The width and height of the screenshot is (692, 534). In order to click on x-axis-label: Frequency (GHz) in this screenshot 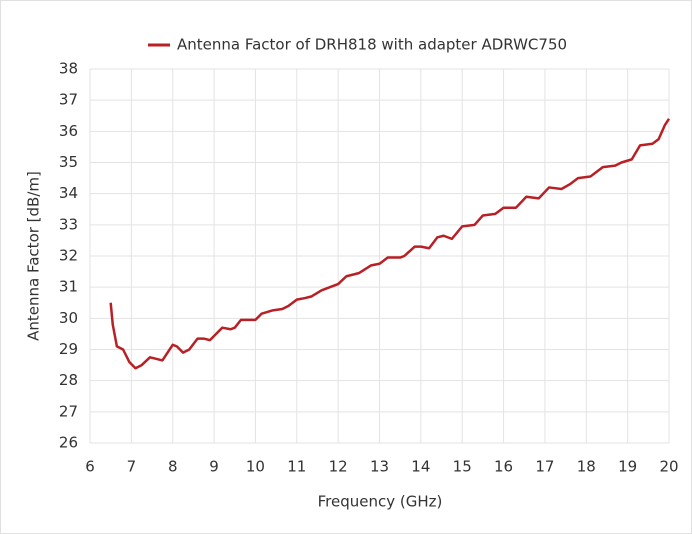, I will do `click(380, 502)`.